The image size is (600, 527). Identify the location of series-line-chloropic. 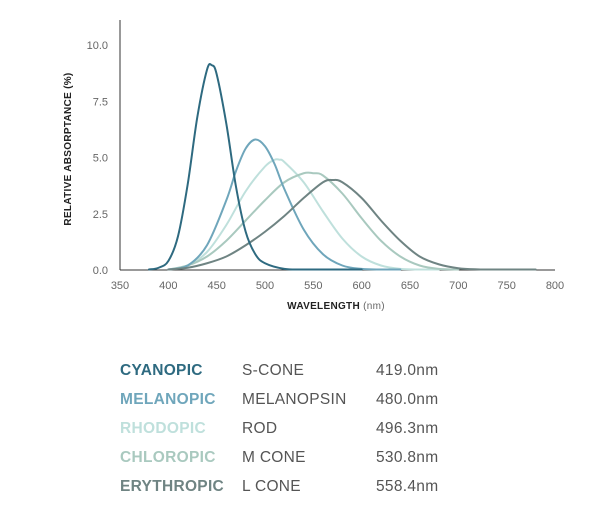
(313, 221).